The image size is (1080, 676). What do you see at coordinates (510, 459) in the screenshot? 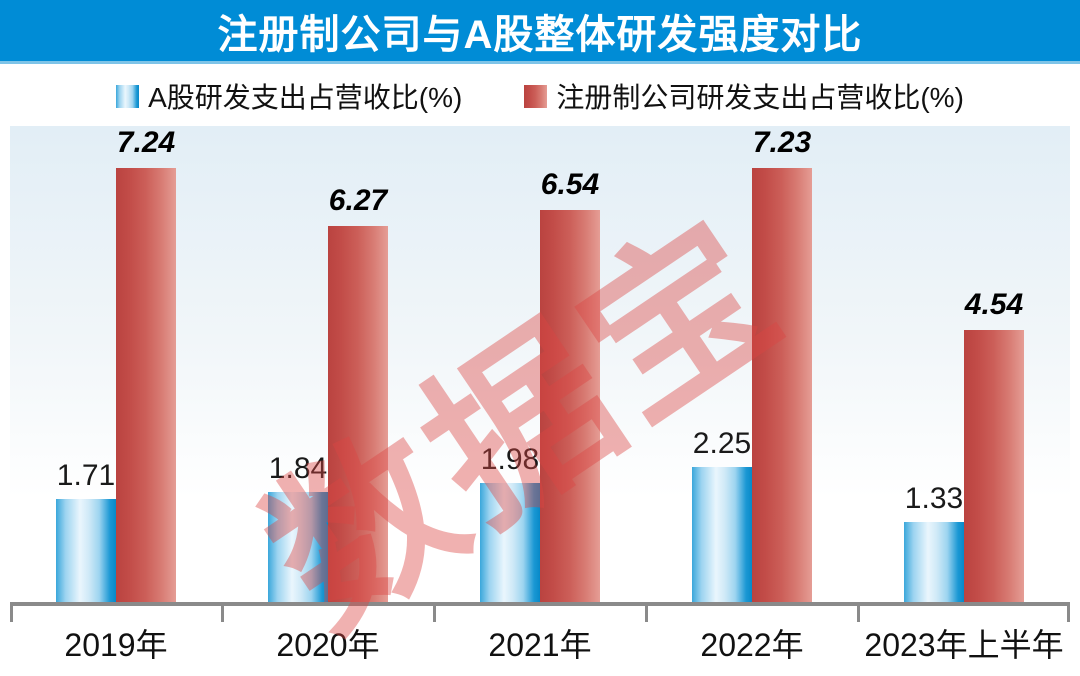
I see `value-label-a-share: 1.98` at bounding box center [510, 459].